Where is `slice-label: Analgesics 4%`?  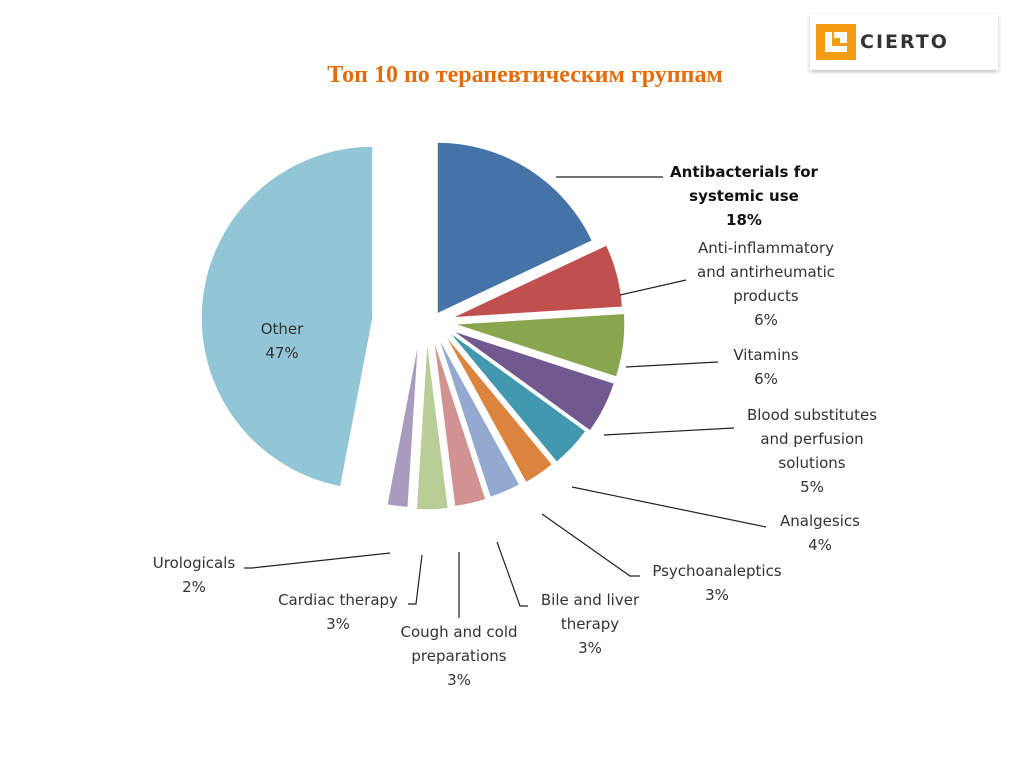 slice-label: Analgesics 4% is located at coordinates (820, 533).